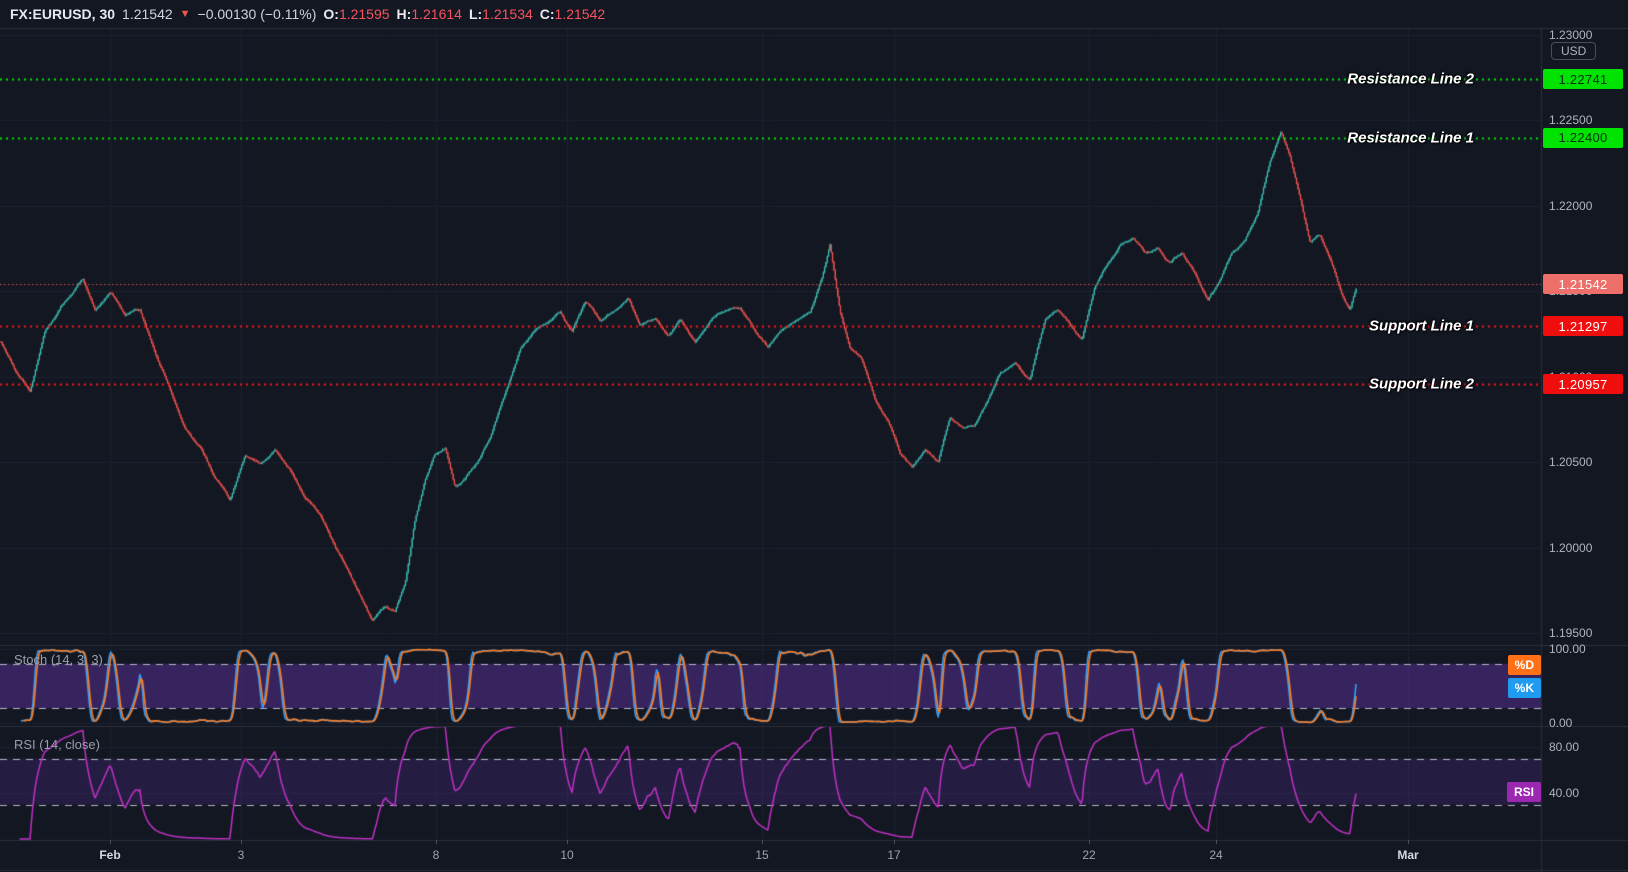 The image size is (1628, 872). What do you see at coordinates (1571, 547) in the screenshot?
I see `price-tick-label: 1.20000` at bounding box center [1571, 547].